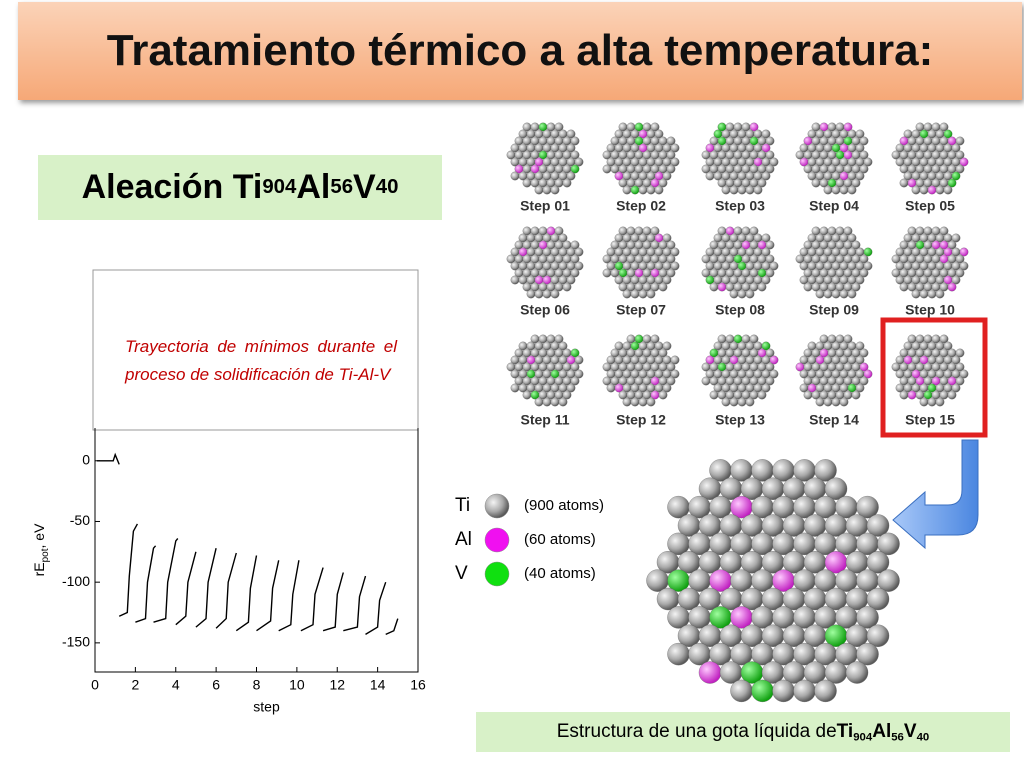 This screenshot has width=1024, height=768. I want to click on legend-count: (40 atoms), so click(560, 573).